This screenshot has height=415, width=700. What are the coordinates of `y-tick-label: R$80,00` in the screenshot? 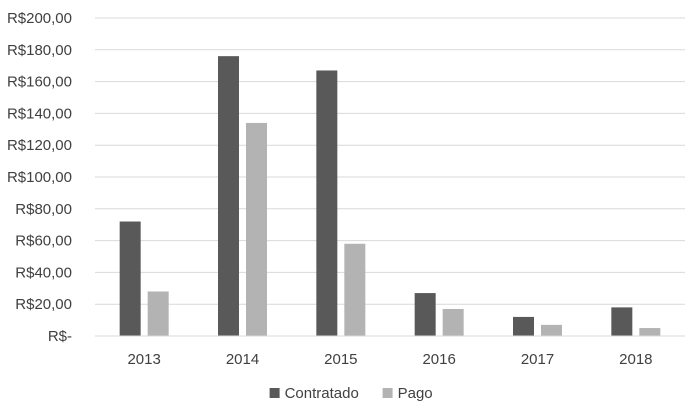 It's located at (43, 209).